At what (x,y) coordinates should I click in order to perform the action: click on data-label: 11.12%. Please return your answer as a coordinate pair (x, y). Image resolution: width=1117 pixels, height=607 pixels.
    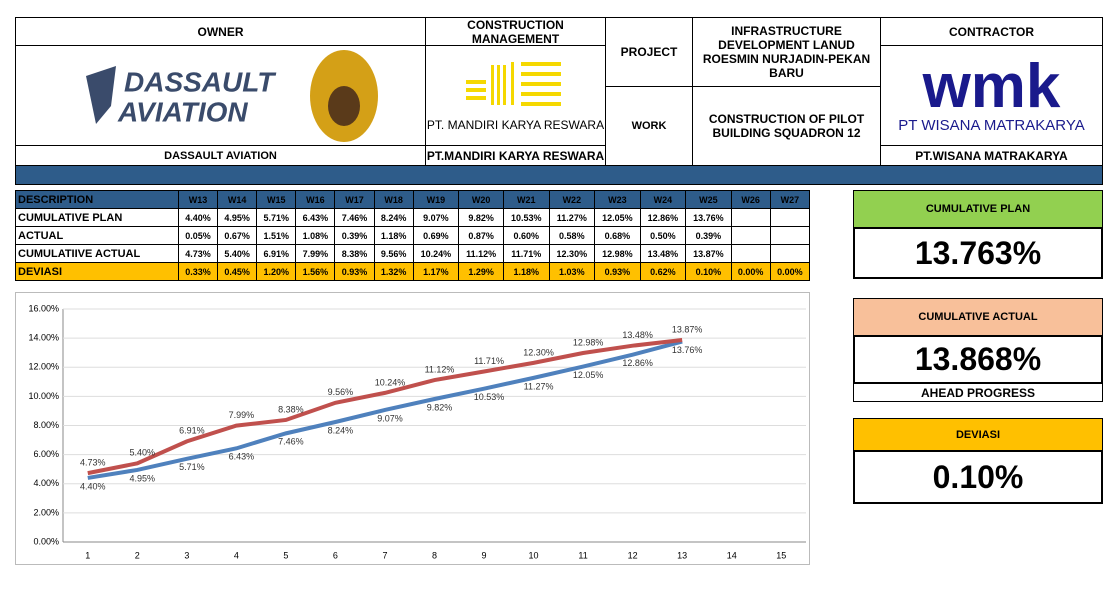
    Looking at the image, I should click on (440, 369).